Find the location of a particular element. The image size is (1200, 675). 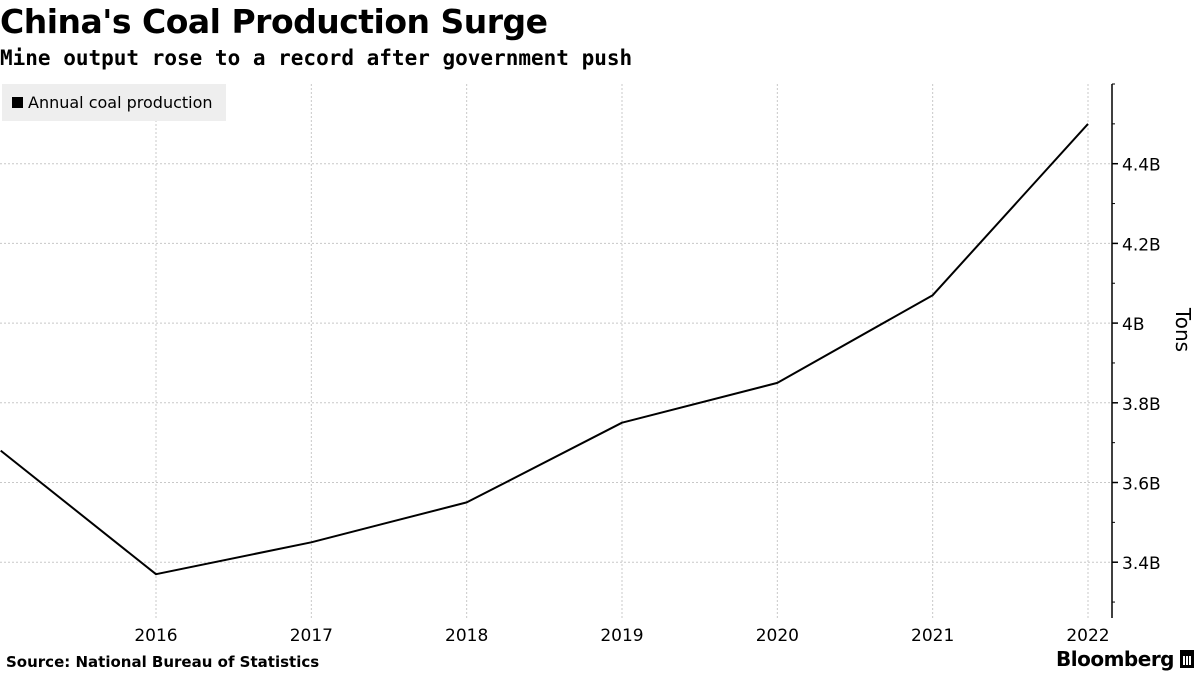

x-tick-label: 2016 is located at coordinates (155, 636).